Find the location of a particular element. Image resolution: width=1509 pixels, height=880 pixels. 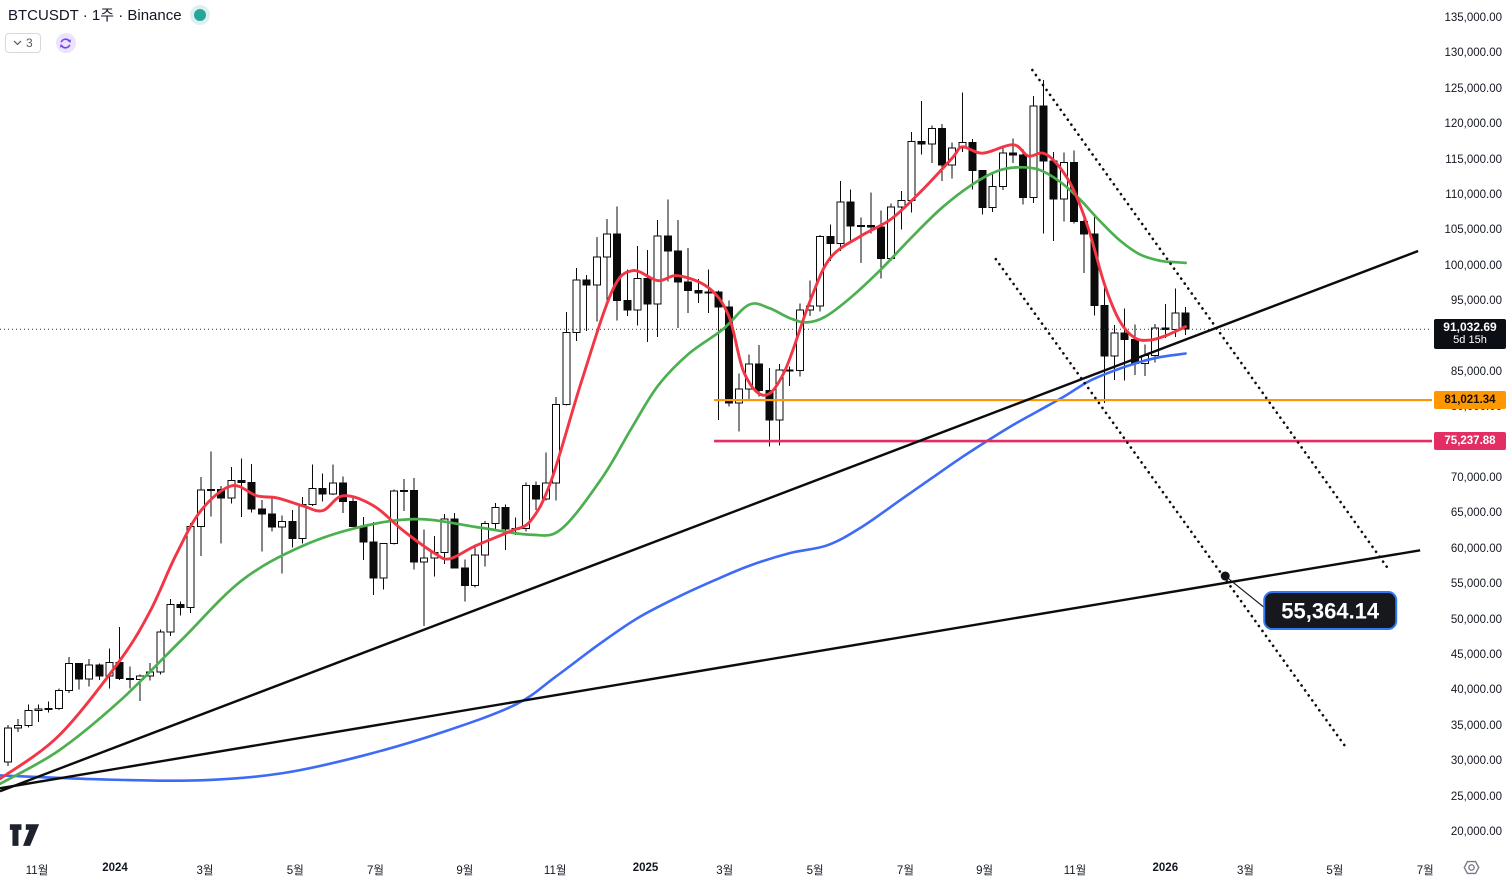

time-tick-label: 3월 is located at coordinates (1245, 871).